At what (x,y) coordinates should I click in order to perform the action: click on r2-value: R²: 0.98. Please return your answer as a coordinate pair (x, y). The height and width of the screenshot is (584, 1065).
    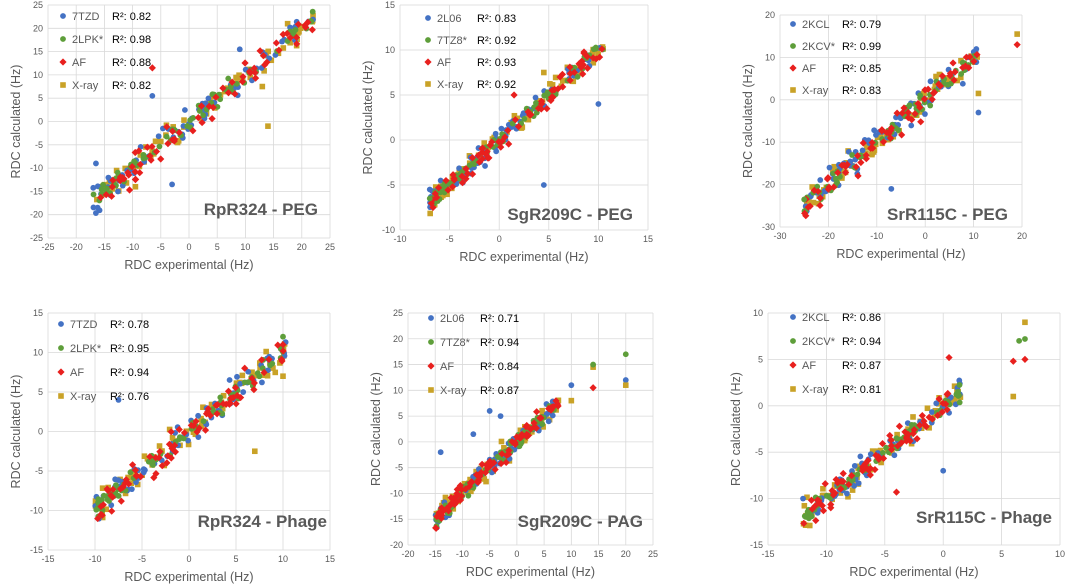
    Looking at the image, I should click on (131, 40).